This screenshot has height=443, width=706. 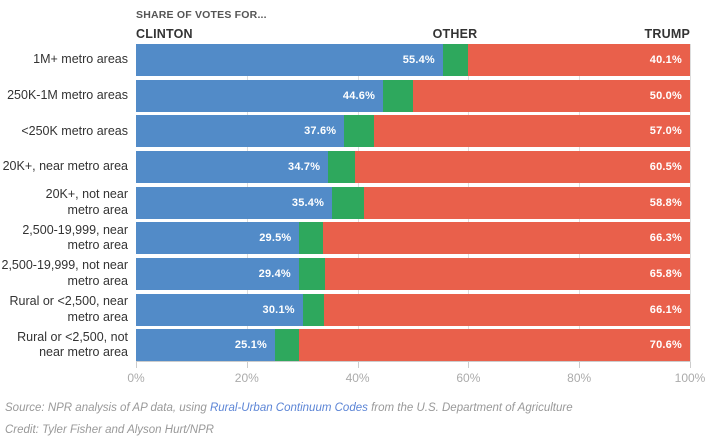 I want to click on source-link: Rural-Urban Continuum Codes, so click(x=288, y=408).